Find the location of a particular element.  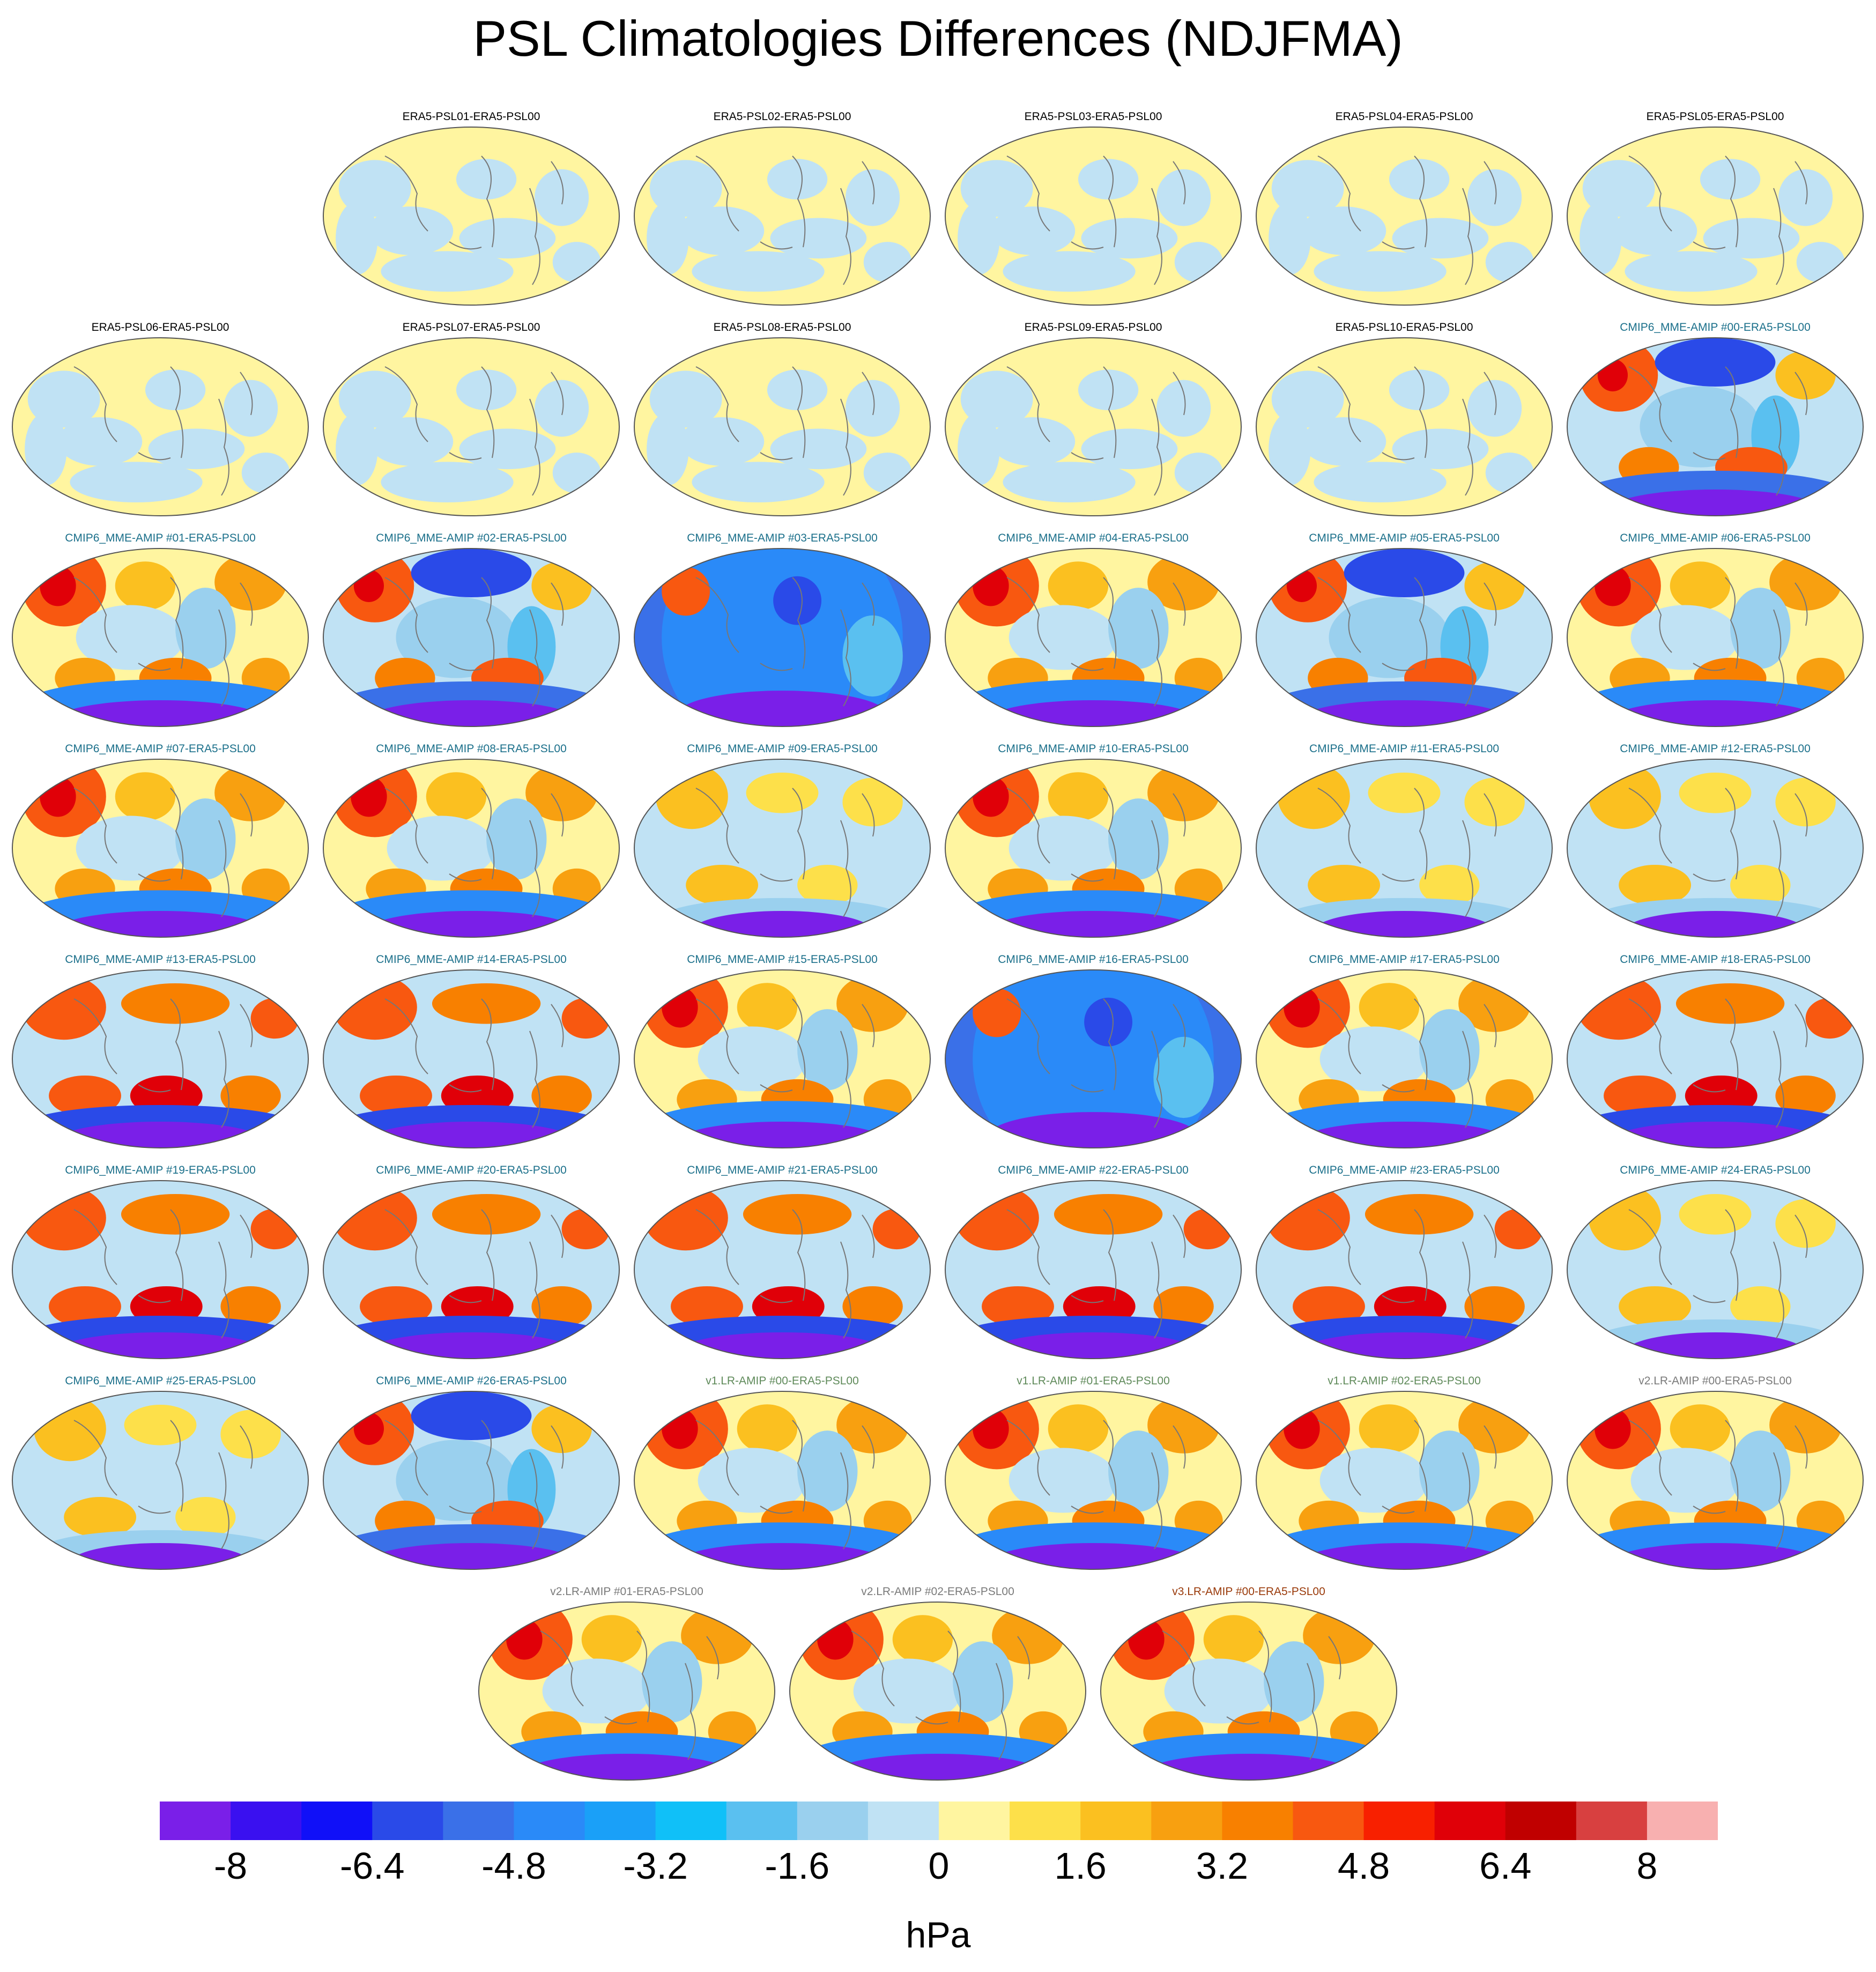

colorbar-tick-label: -1.6 is located at coordinates (797, 1866).